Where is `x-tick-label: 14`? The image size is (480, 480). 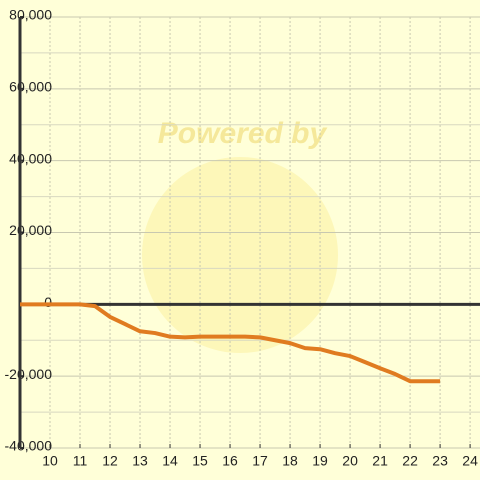
x-tick-label: 14 is located at coordinates (170, 461).